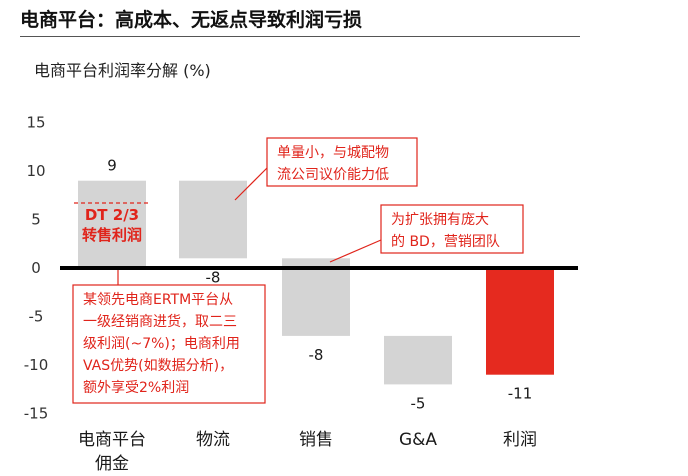  What do you see at coordinates (161, 344) in the screenshot?
I see `annotation-text: 级利润(~7%)；电商利用` at bounding box center [161, 344].